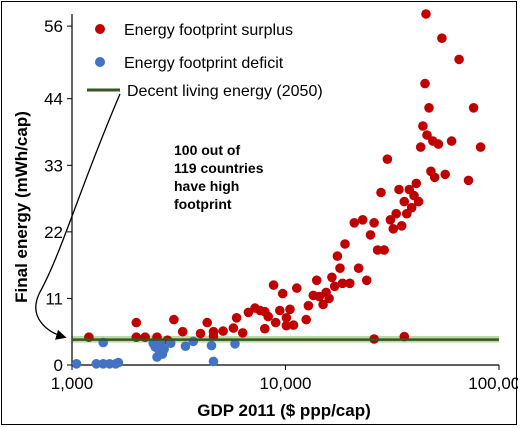  What do you see at coordinates (225, 91) in the screenshot?
I see `legend-reference-label: Decent living energy (2050)` at bounding box center [225, 91].